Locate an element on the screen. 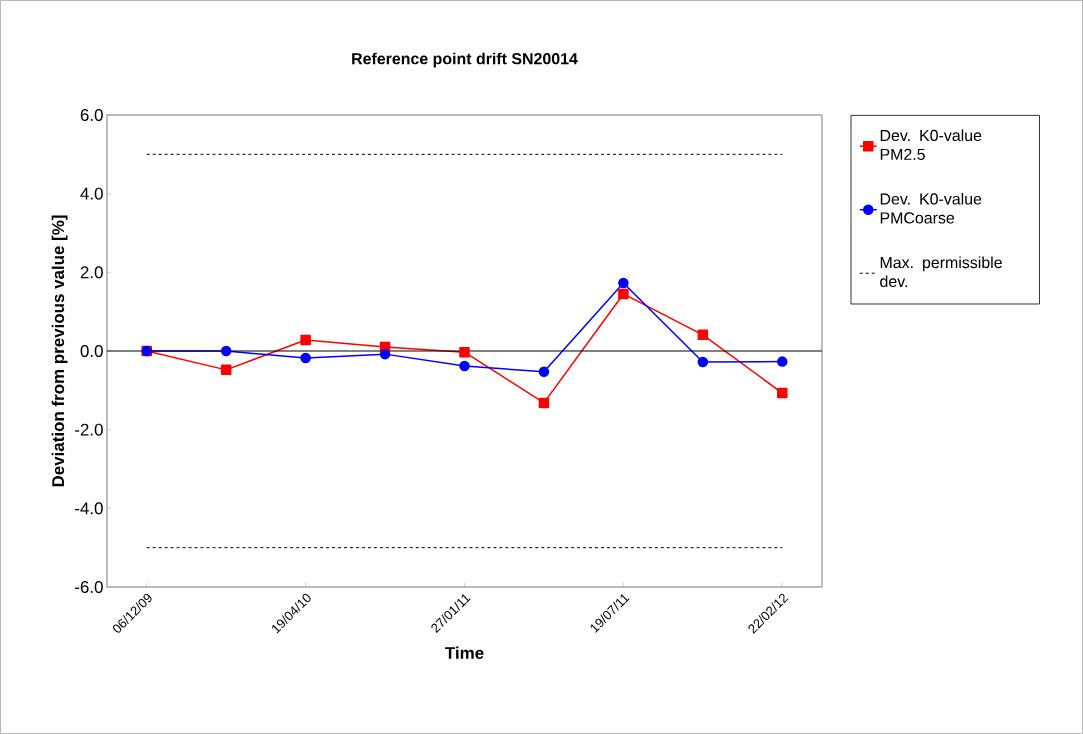 Image resolution: width=1083 pixels, height=734 pixels. y-tick-label: 4.0 is located at coordinates (91, 193).